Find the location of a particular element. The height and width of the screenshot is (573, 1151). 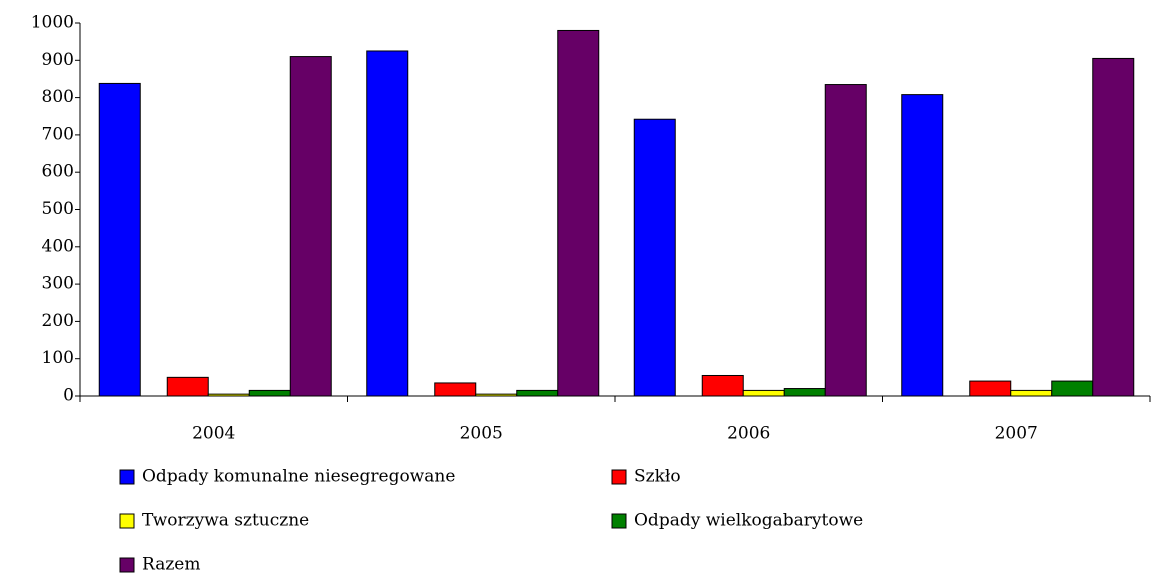

y-tick-label: 500 is located at coordinates (58, 209).